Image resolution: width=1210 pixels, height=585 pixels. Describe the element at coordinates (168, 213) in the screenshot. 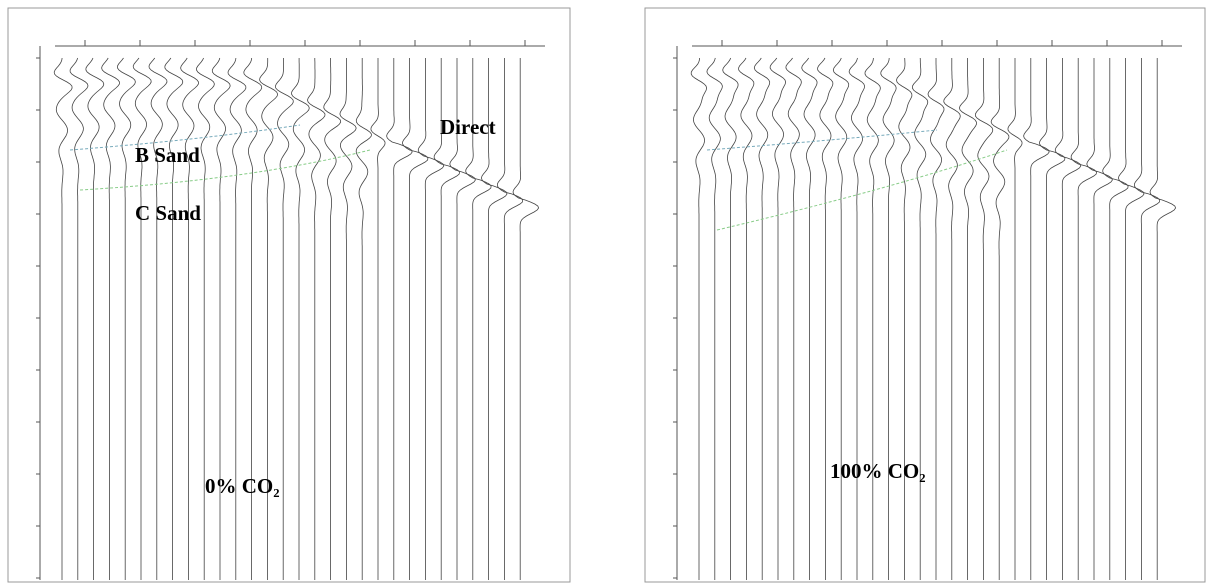

I see `c-sand-label: C Sand` at that location.